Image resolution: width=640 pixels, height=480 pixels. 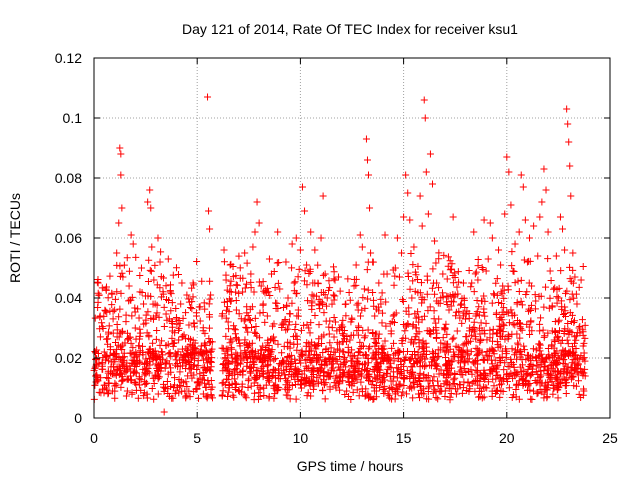 I want to click on y-tick-label: 0.02, so click(x=68, y=358).